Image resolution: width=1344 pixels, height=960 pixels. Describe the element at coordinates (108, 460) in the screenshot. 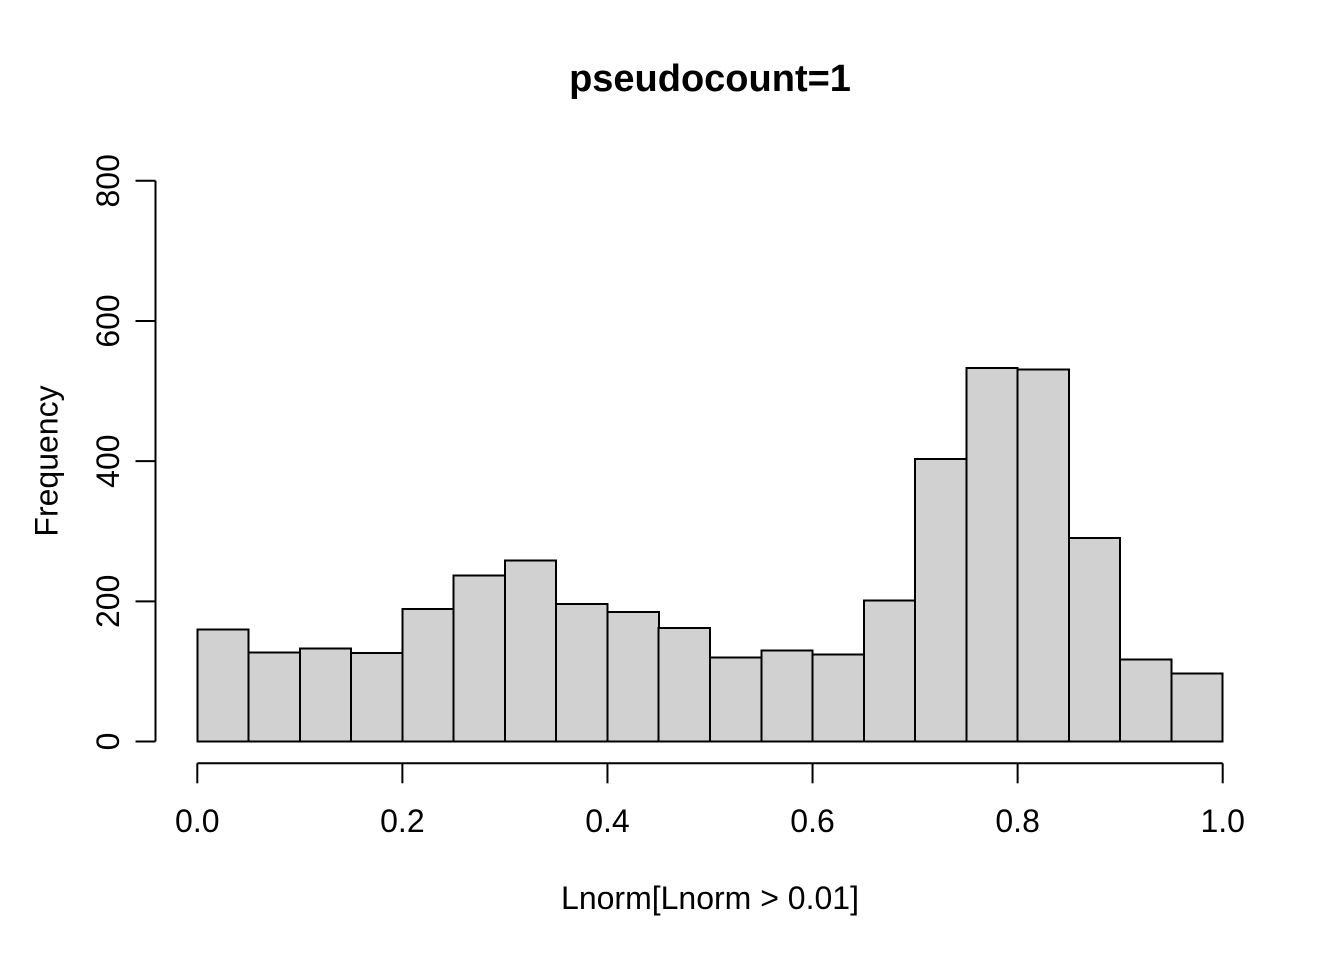

I see `y-axis-tick-label: 400` at that location.